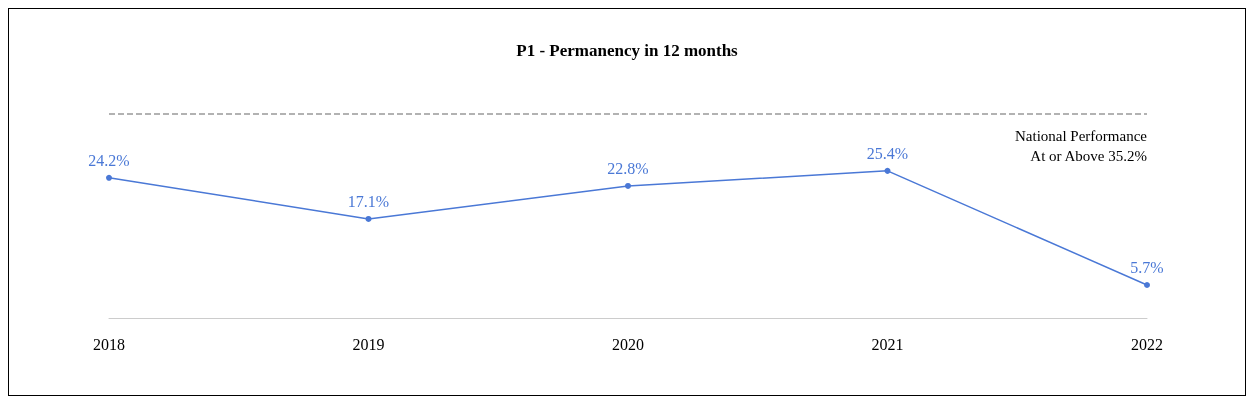  Describe the element at coordinates (627, 50) in the screenshot. I see `chart-title: P1 - Permanency in 12 months` at that location.